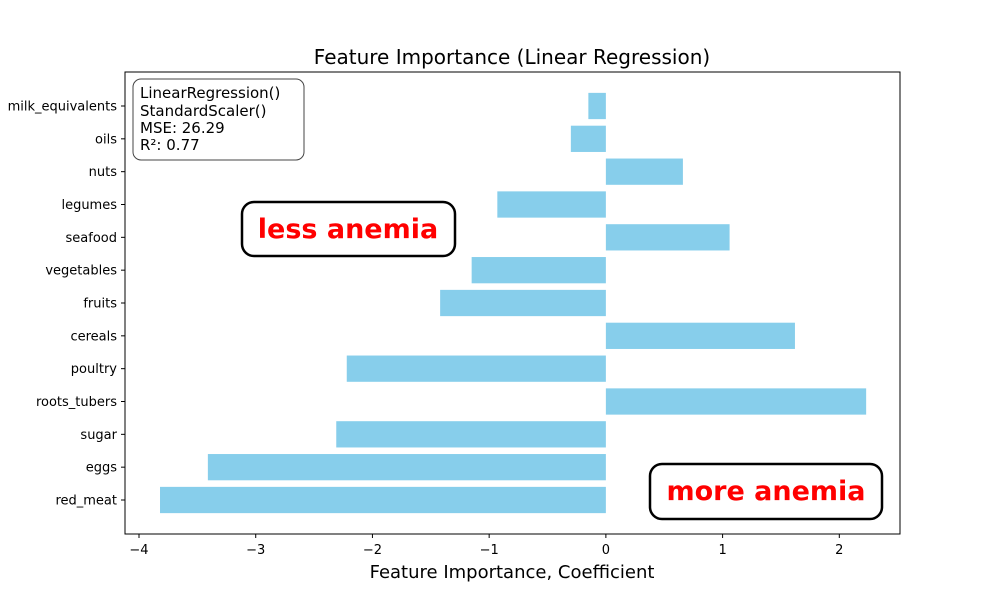  I want to click on more-anemia-callout-frame, so click(766, 491).